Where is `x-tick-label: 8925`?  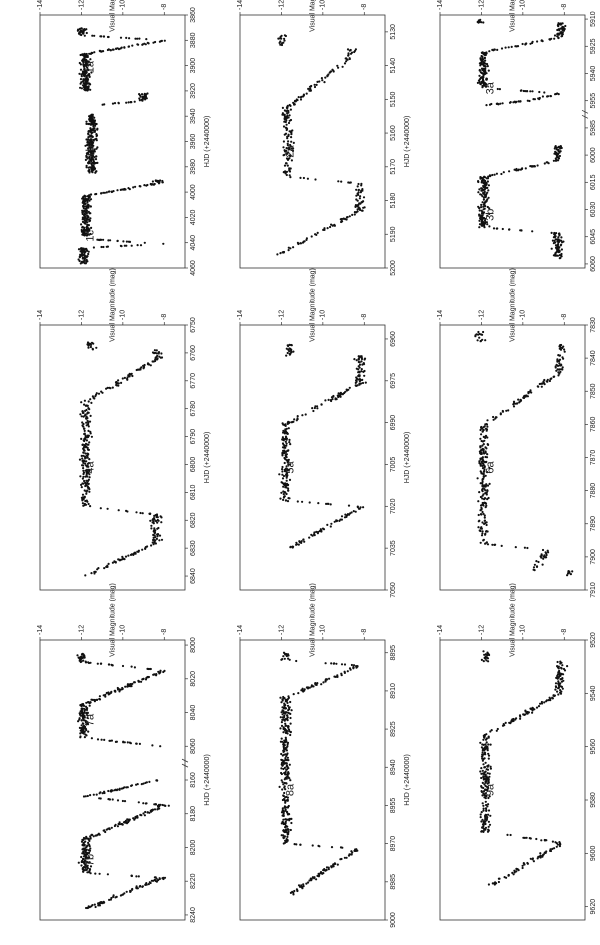 x-tick-label: 8925 is located at coordinates (393, 729).